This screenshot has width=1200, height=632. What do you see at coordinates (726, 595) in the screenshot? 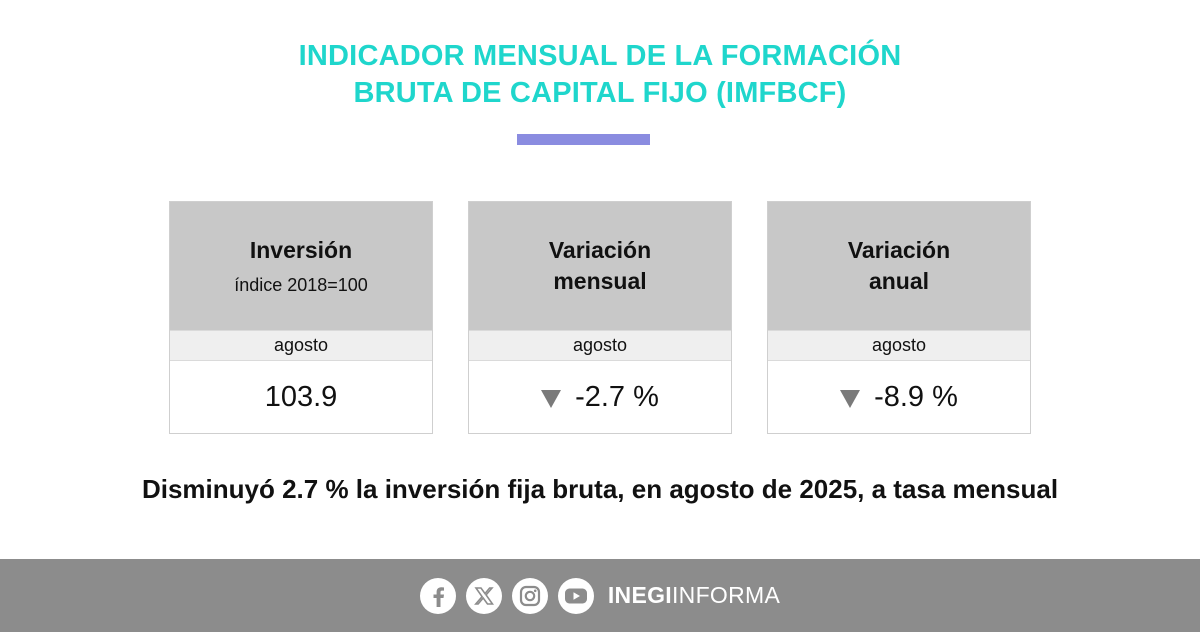
I see `brand-light: INFORMA` at bounding box center [726, 595].